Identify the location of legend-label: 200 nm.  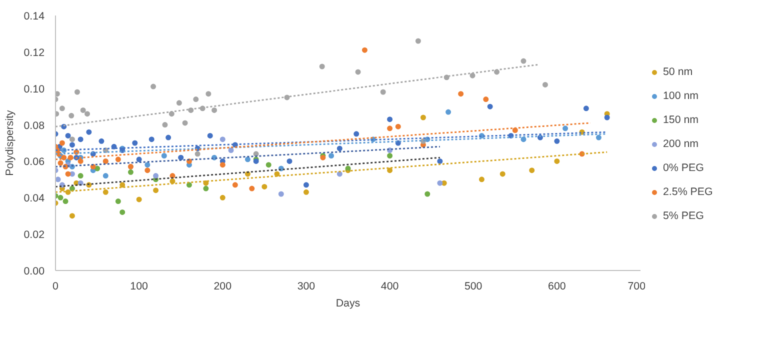
(681, 144).